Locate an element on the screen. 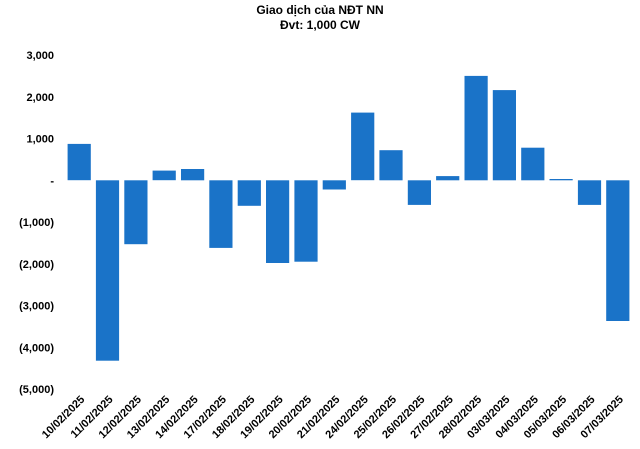 The height and width of the screenshot is (449, 640). bar-24/02/2025 is located at coordinates (363, 146).